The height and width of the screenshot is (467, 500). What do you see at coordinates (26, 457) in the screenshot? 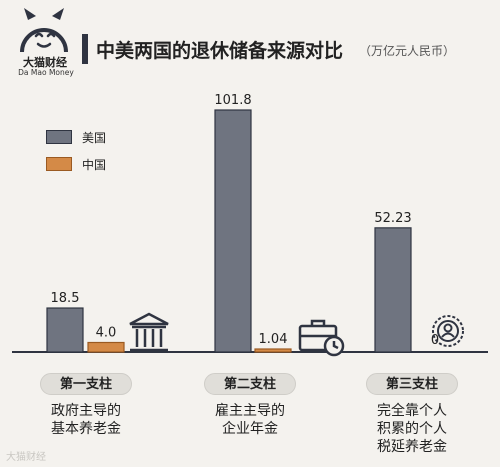
I see `watermark: 大猫财经` at bounding box center [26, 457].